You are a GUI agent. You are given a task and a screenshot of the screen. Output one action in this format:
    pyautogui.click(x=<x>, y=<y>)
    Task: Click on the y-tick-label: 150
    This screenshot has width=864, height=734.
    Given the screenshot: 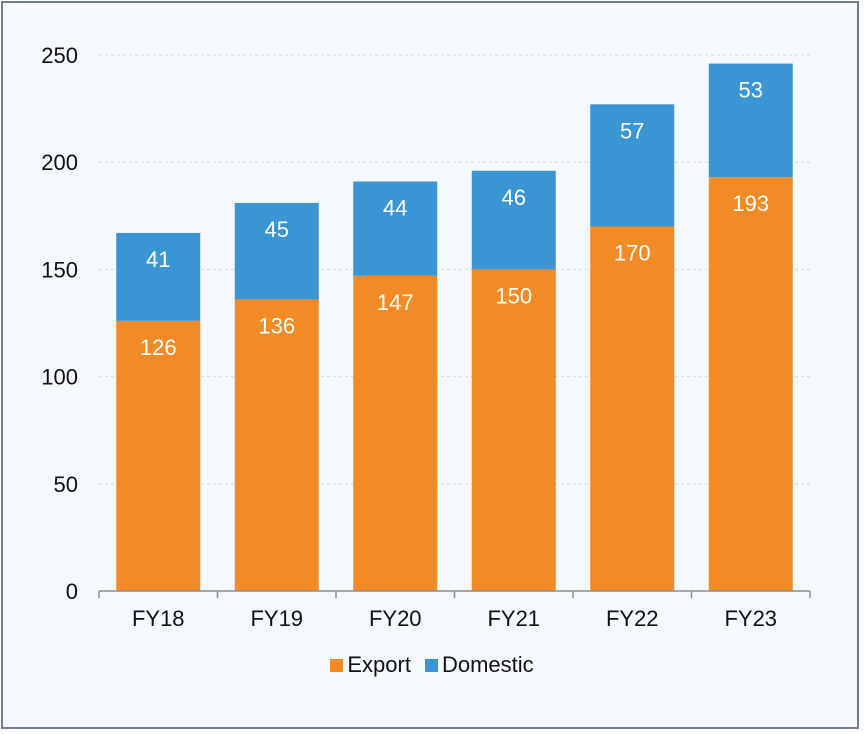 What is the action you would take?
    pyautogui.click(x=59, y=269)
    